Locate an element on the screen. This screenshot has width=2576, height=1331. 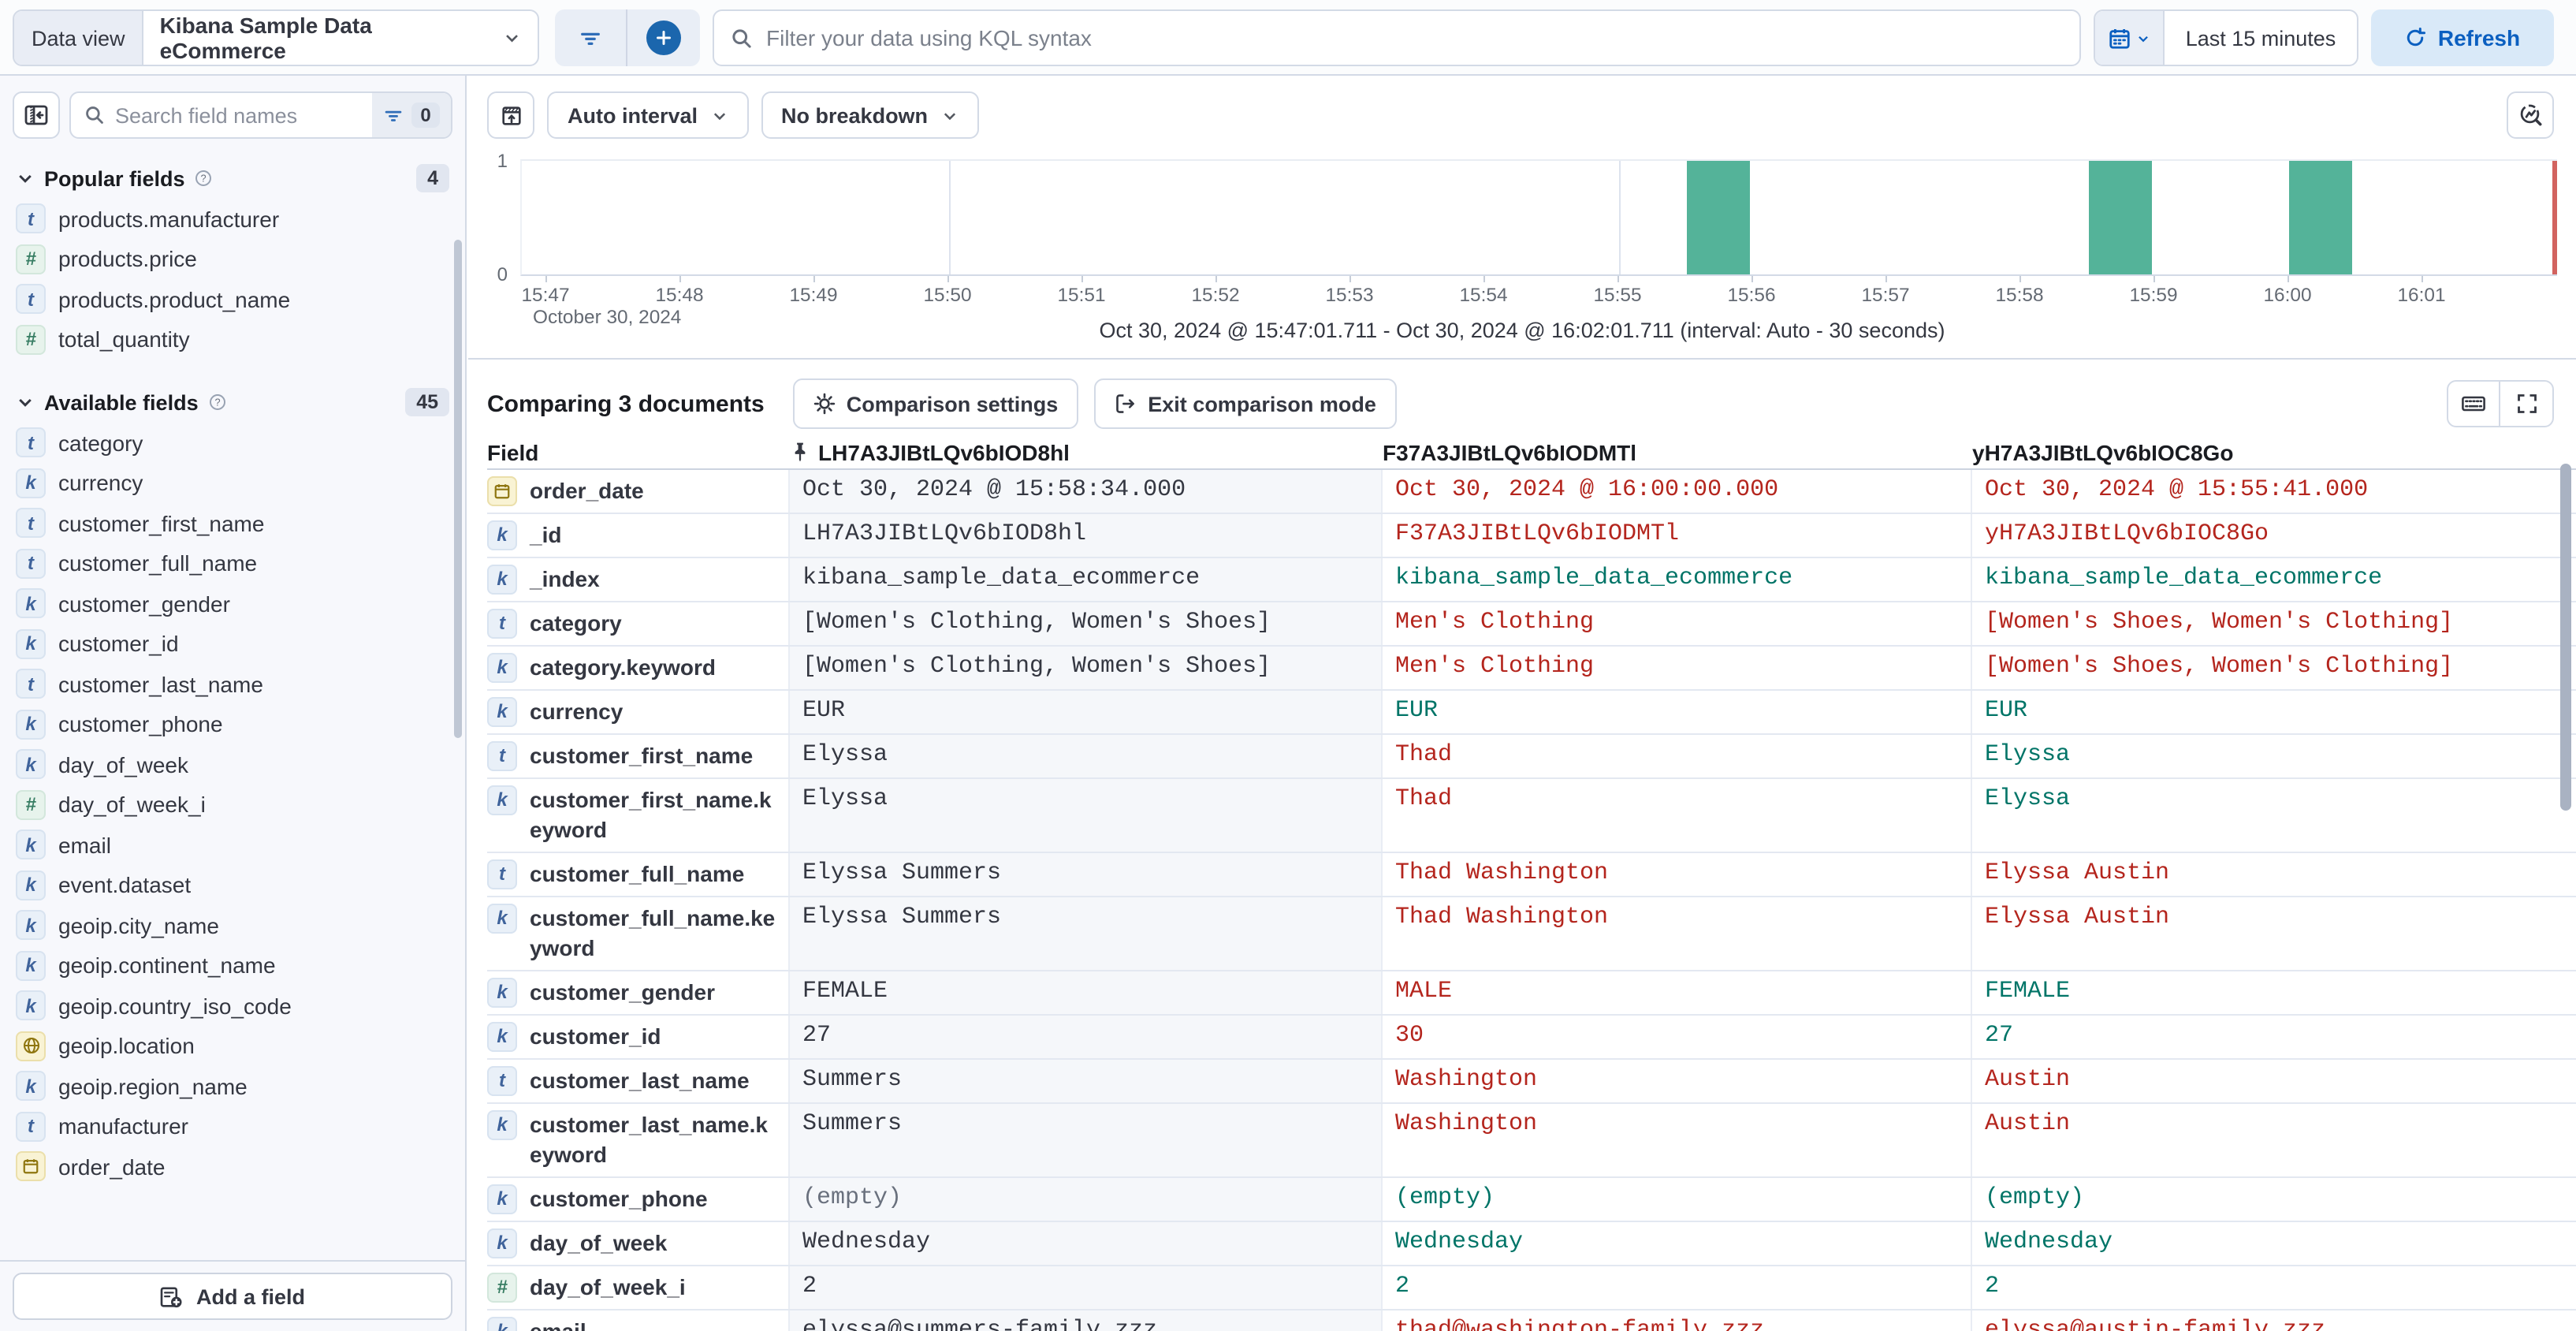
histogram-plot is located at coordinates (1538, 217).